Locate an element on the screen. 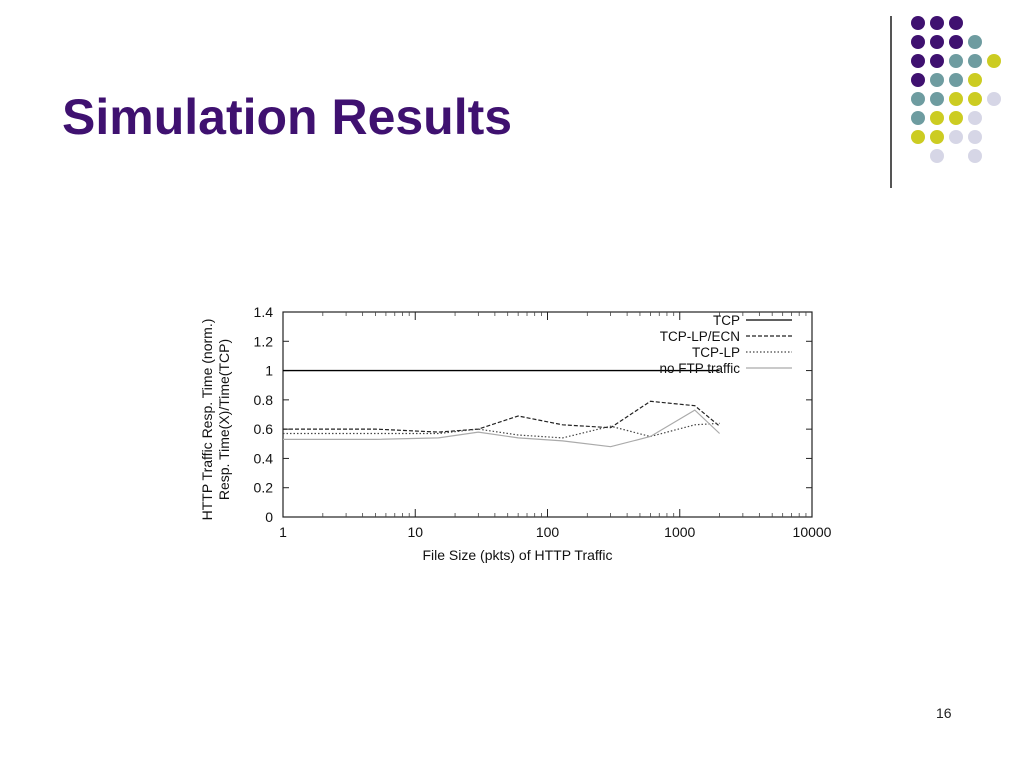 The height and width of the screenshot is (768, 1024). legend-label: no FTP traffic is located at coordinates (699, 368).